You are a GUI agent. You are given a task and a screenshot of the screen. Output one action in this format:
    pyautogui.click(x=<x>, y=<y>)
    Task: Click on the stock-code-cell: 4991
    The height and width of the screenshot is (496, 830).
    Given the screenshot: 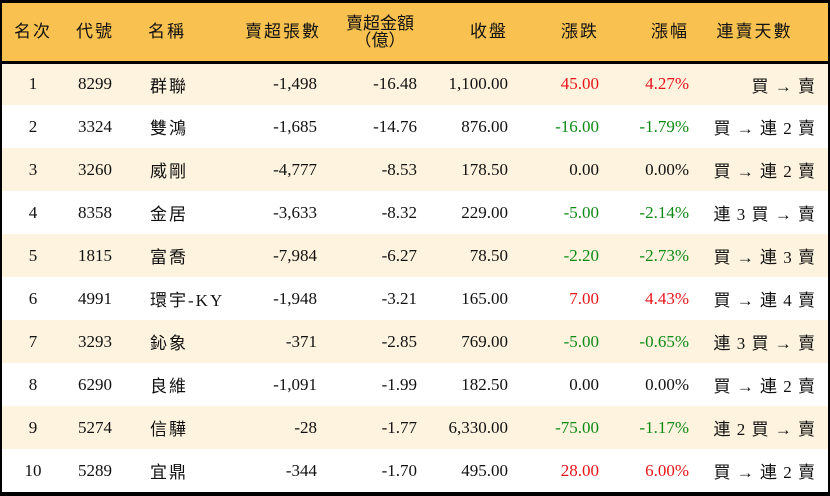 What is the action you would take?
    pyautogui.click(x=95, y=298)
    